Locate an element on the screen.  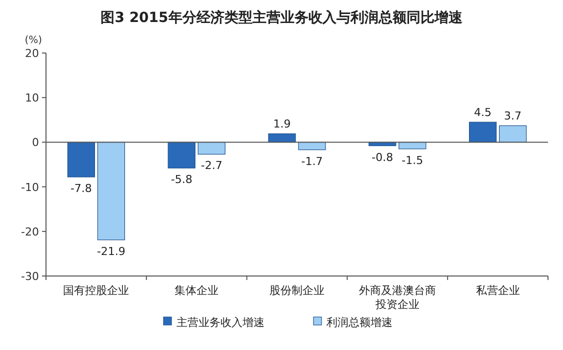
x-tick-label: 私营企业 is located at coordinates (498, 290).